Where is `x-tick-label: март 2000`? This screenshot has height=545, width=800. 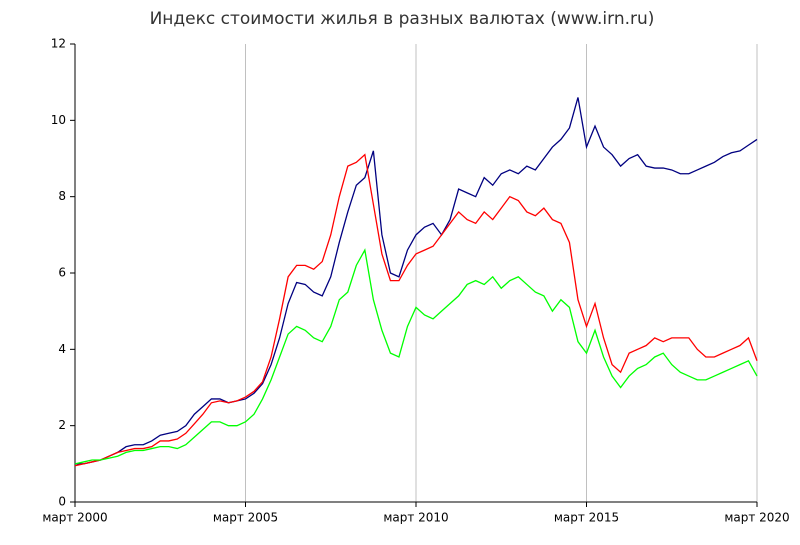 x-tick-label: март 2000 is located at coordinates (74, 518).